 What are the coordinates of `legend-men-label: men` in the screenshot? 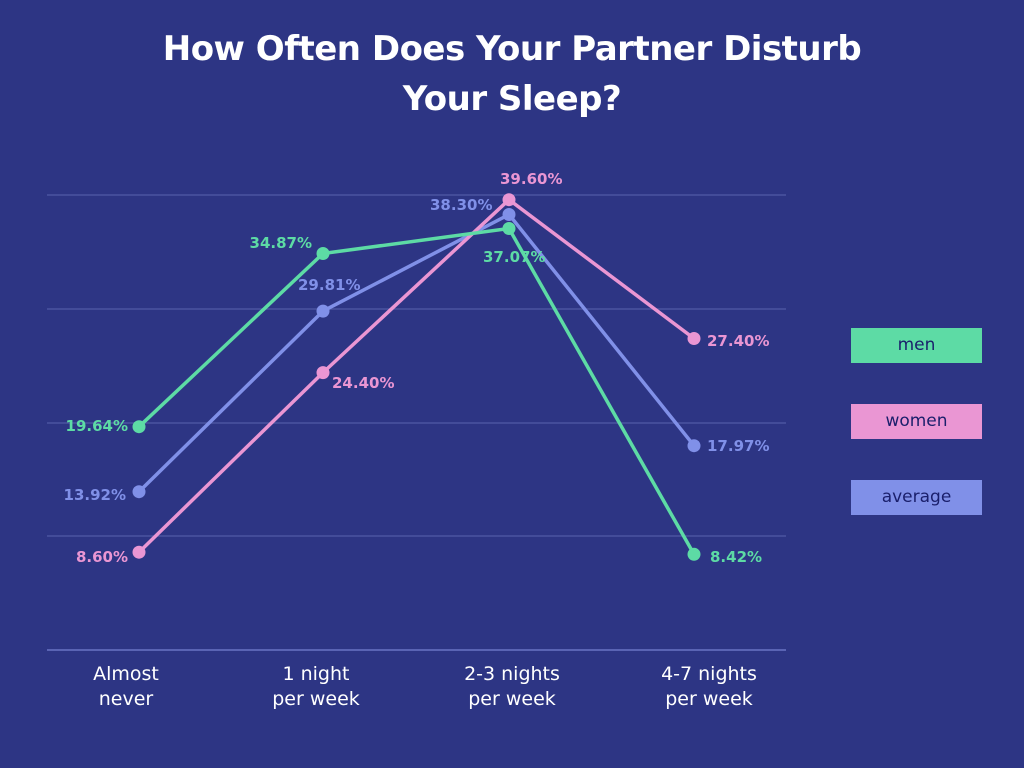 It's located at (916, 345).